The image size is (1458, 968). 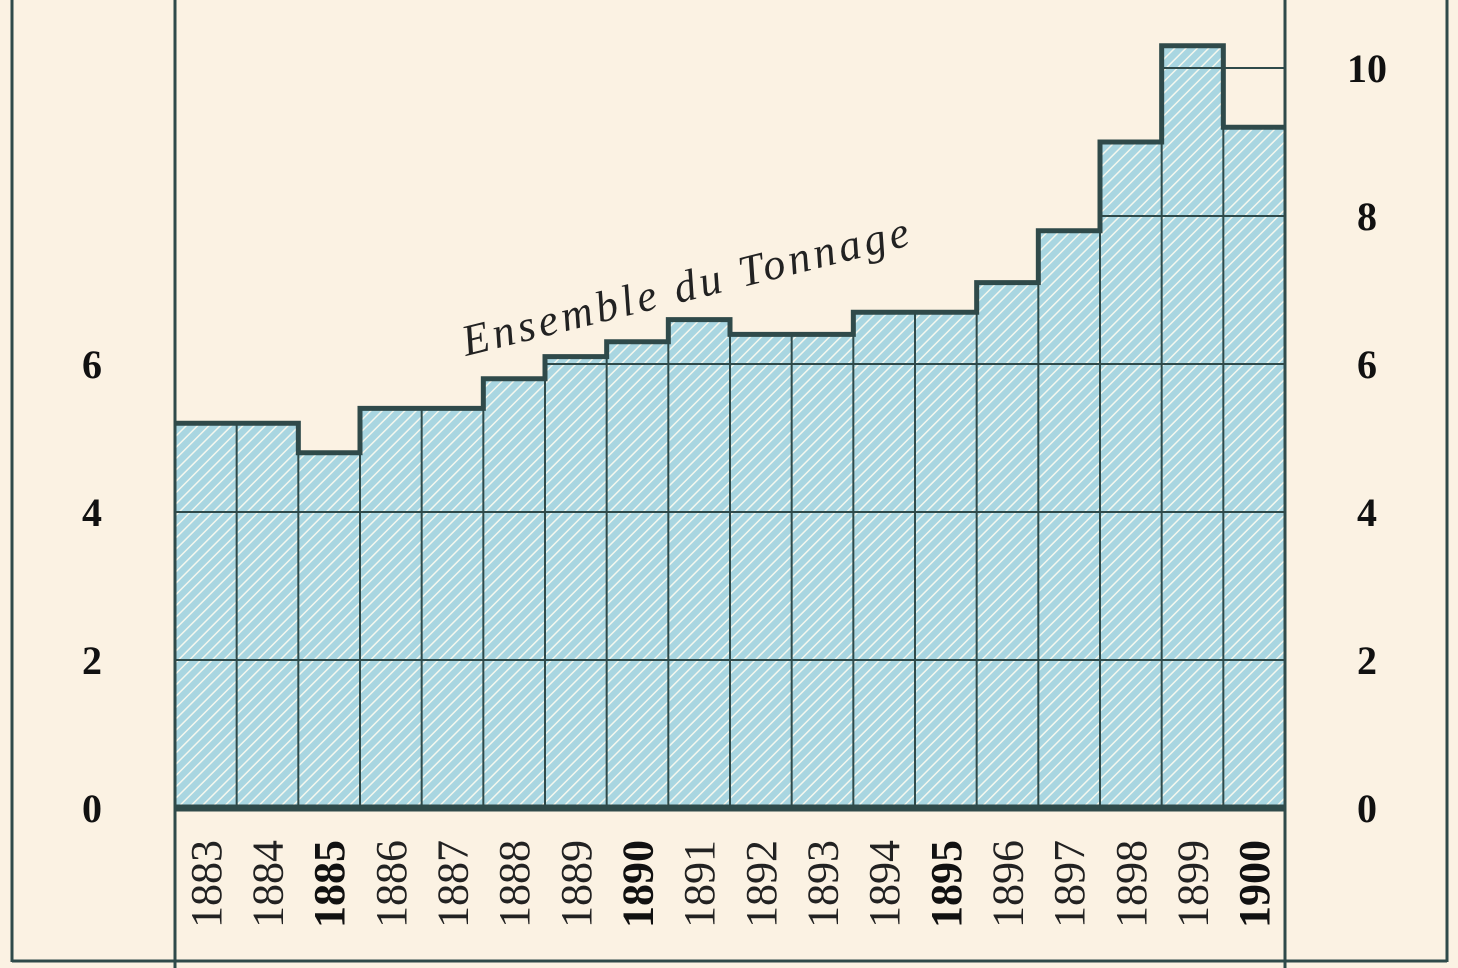 What do you see at coordinates (761, 884) in the screenshot?
I see `year-label-1892: 1892` at bounding box center [761, 884].